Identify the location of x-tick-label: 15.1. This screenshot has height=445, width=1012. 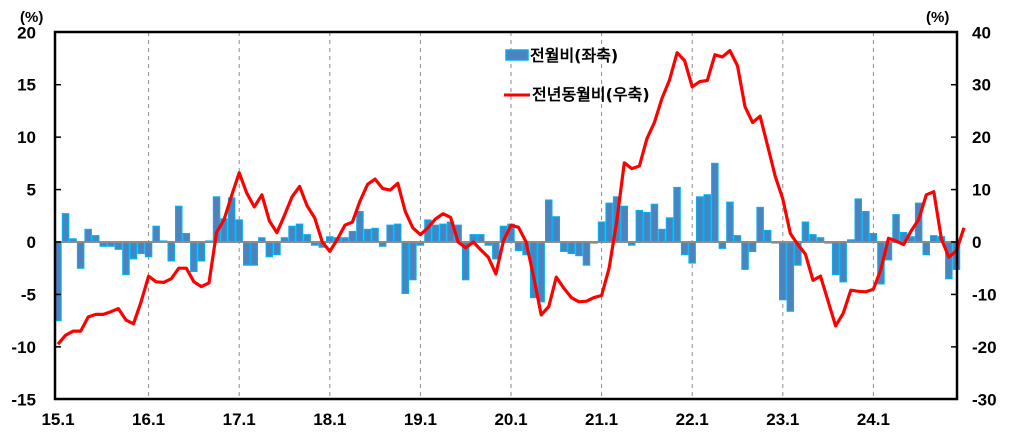
(57, 419).